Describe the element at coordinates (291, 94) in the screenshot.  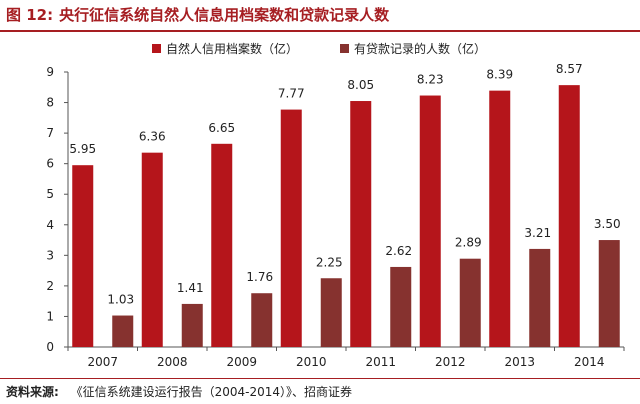
I see `data-label-credit-files: 7.77` at that location.